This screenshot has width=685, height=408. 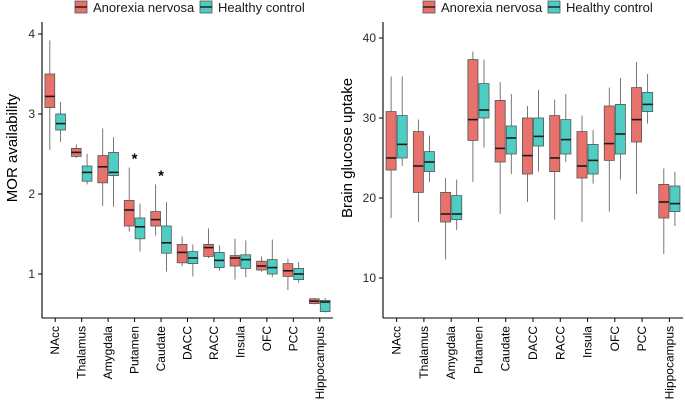 I want to click on box-healthy-hippocampus, so click(x=325, y=305).